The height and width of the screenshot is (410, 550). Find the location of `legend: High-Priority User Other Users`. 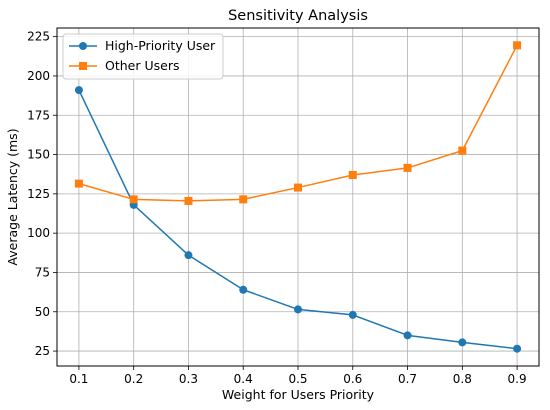

legend: High-Priority User Other Users is located at coordinates (143, 56).